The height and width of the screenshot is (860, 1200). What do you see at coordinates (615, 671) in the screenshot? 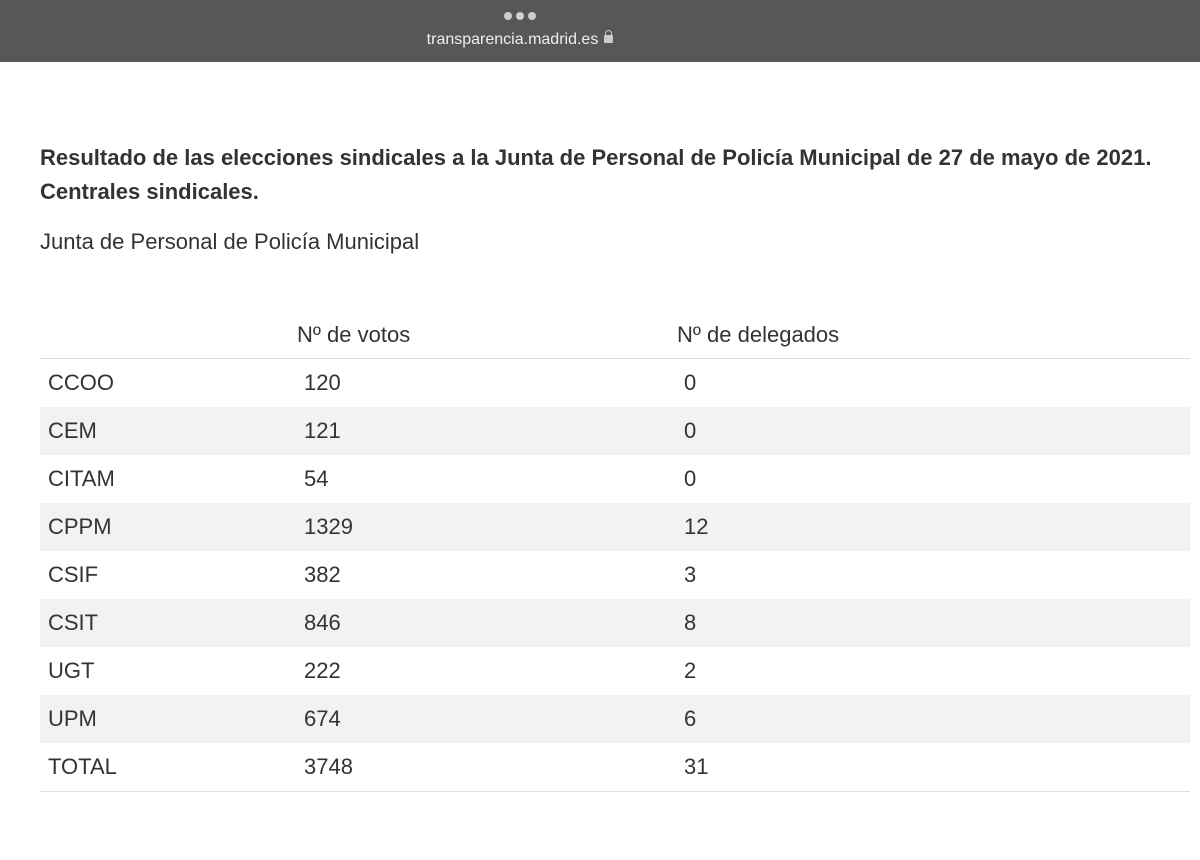
I see `table-row: UGT 222 2` at bounding box center [615, 671].